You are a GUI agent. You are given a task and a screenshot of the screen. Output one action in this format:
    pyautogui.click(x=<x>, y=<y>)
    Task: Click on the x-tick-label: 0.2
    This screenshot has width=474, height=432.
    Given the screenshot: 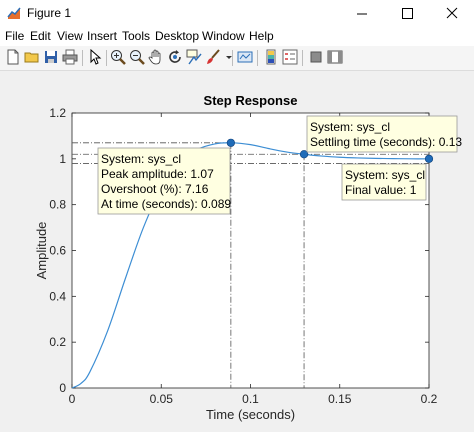 What is the action you would take?
    pyautogui.click(x=429, y=399)
    